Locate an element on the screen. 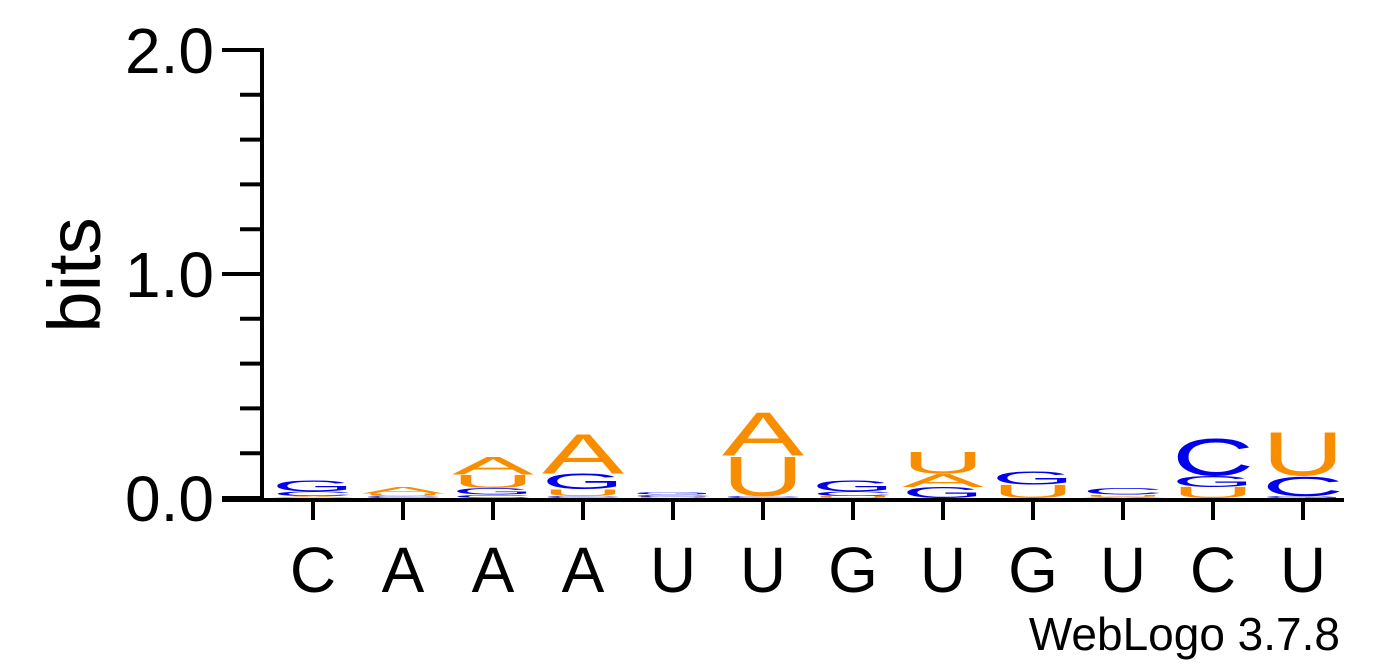 The image size is (1392, 667). stack-position-2: CUA is located at coordinates (403, 491).